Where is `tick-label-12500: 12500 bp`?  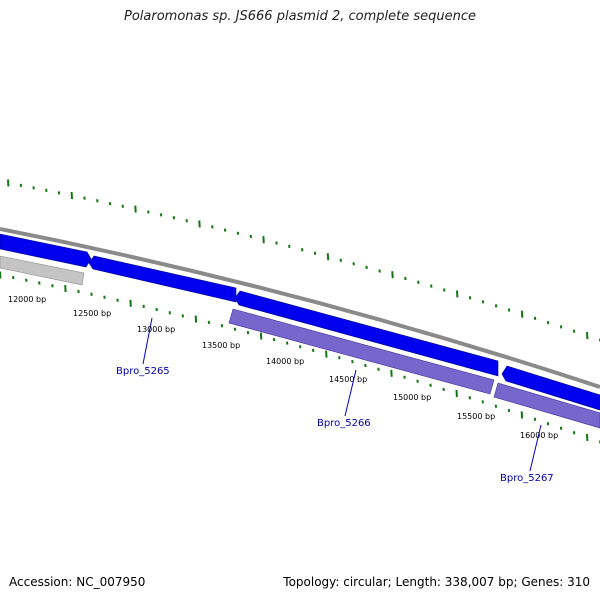
tick-label-12500: 12500 bp is located at coordinates (92, 313).